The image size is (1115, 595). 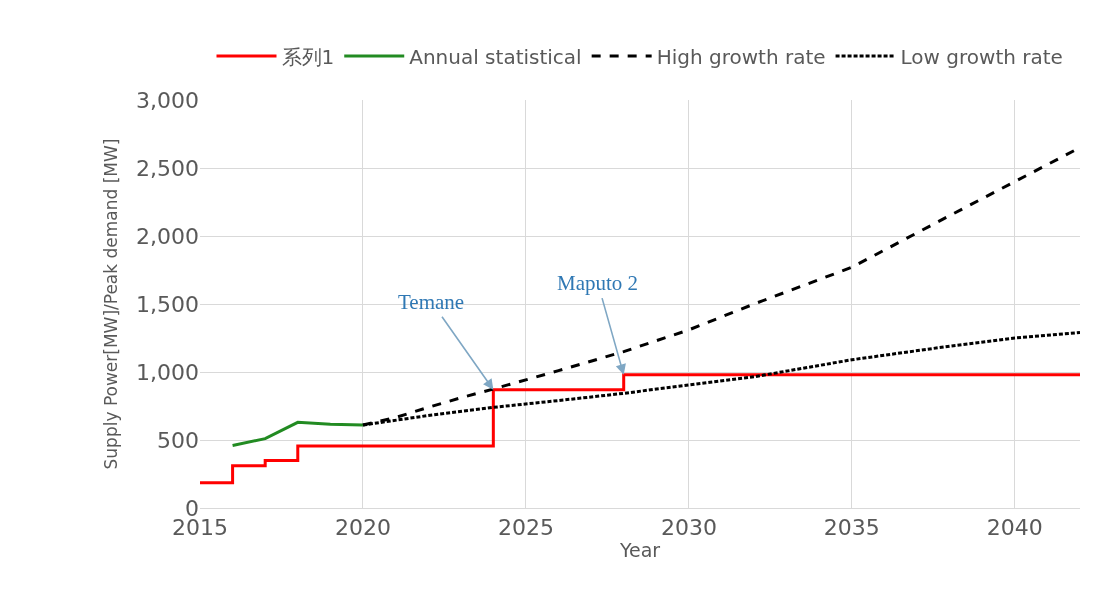 I want to click on x-tick-label: 2025, so click(x=525, y=528).